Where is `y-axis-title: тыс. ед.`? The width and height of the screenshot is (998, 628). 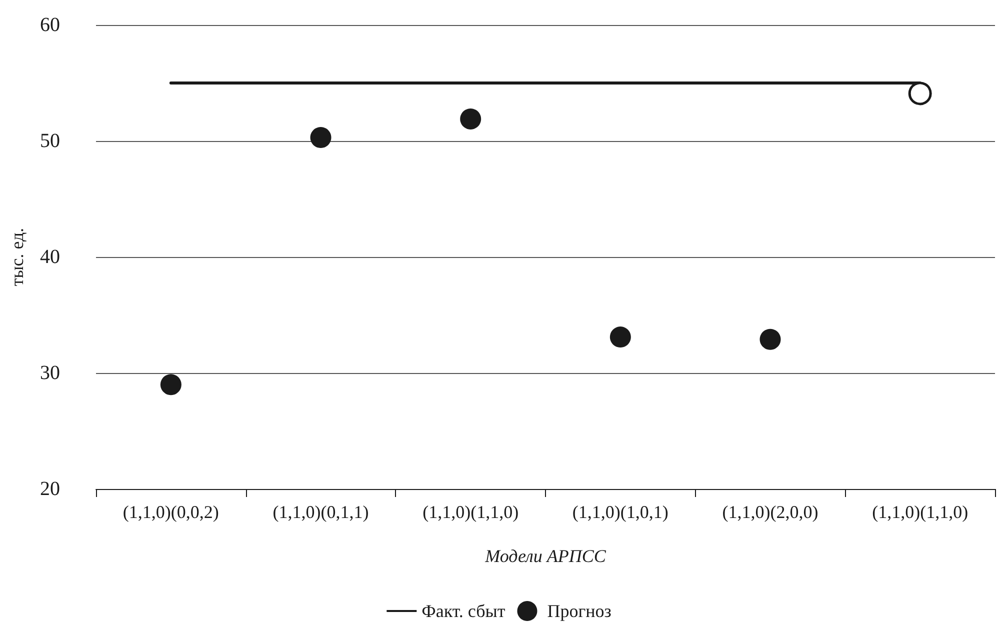 y-axis-title: тыс. ед. is located at coordinates (17, 257).